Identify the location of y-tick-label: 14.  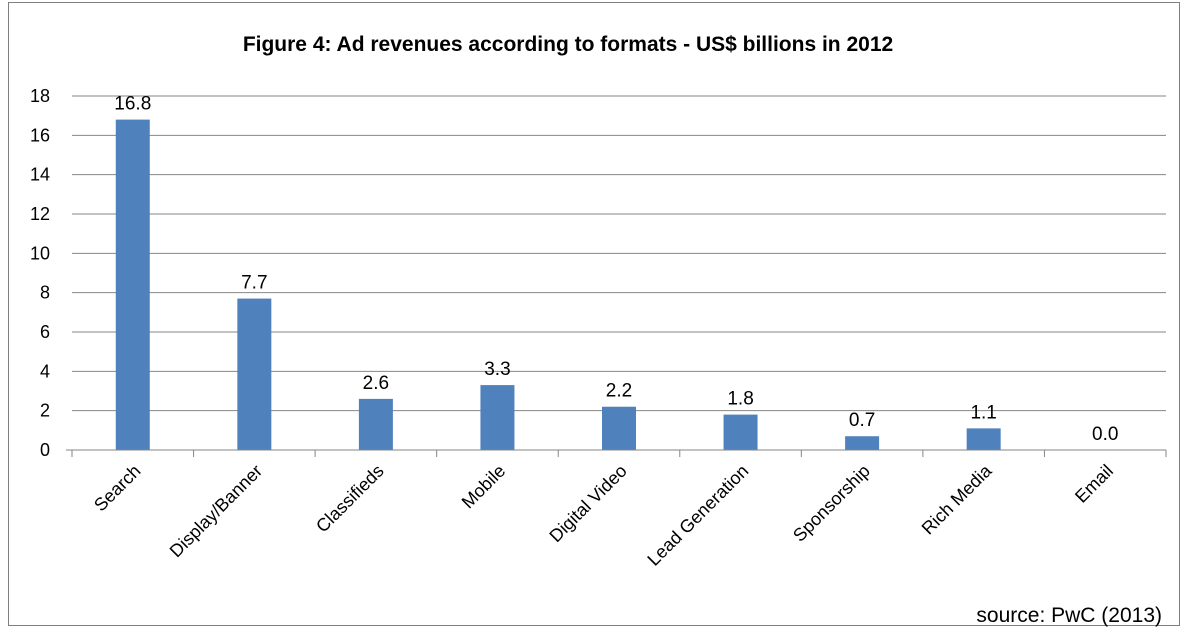
(40, 175).